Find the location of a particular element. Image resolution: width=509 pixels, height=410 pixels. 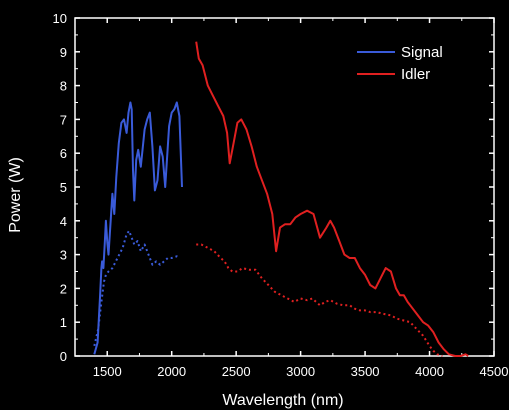

x-tick-label: 4500 is located at coordinates (494, 371).